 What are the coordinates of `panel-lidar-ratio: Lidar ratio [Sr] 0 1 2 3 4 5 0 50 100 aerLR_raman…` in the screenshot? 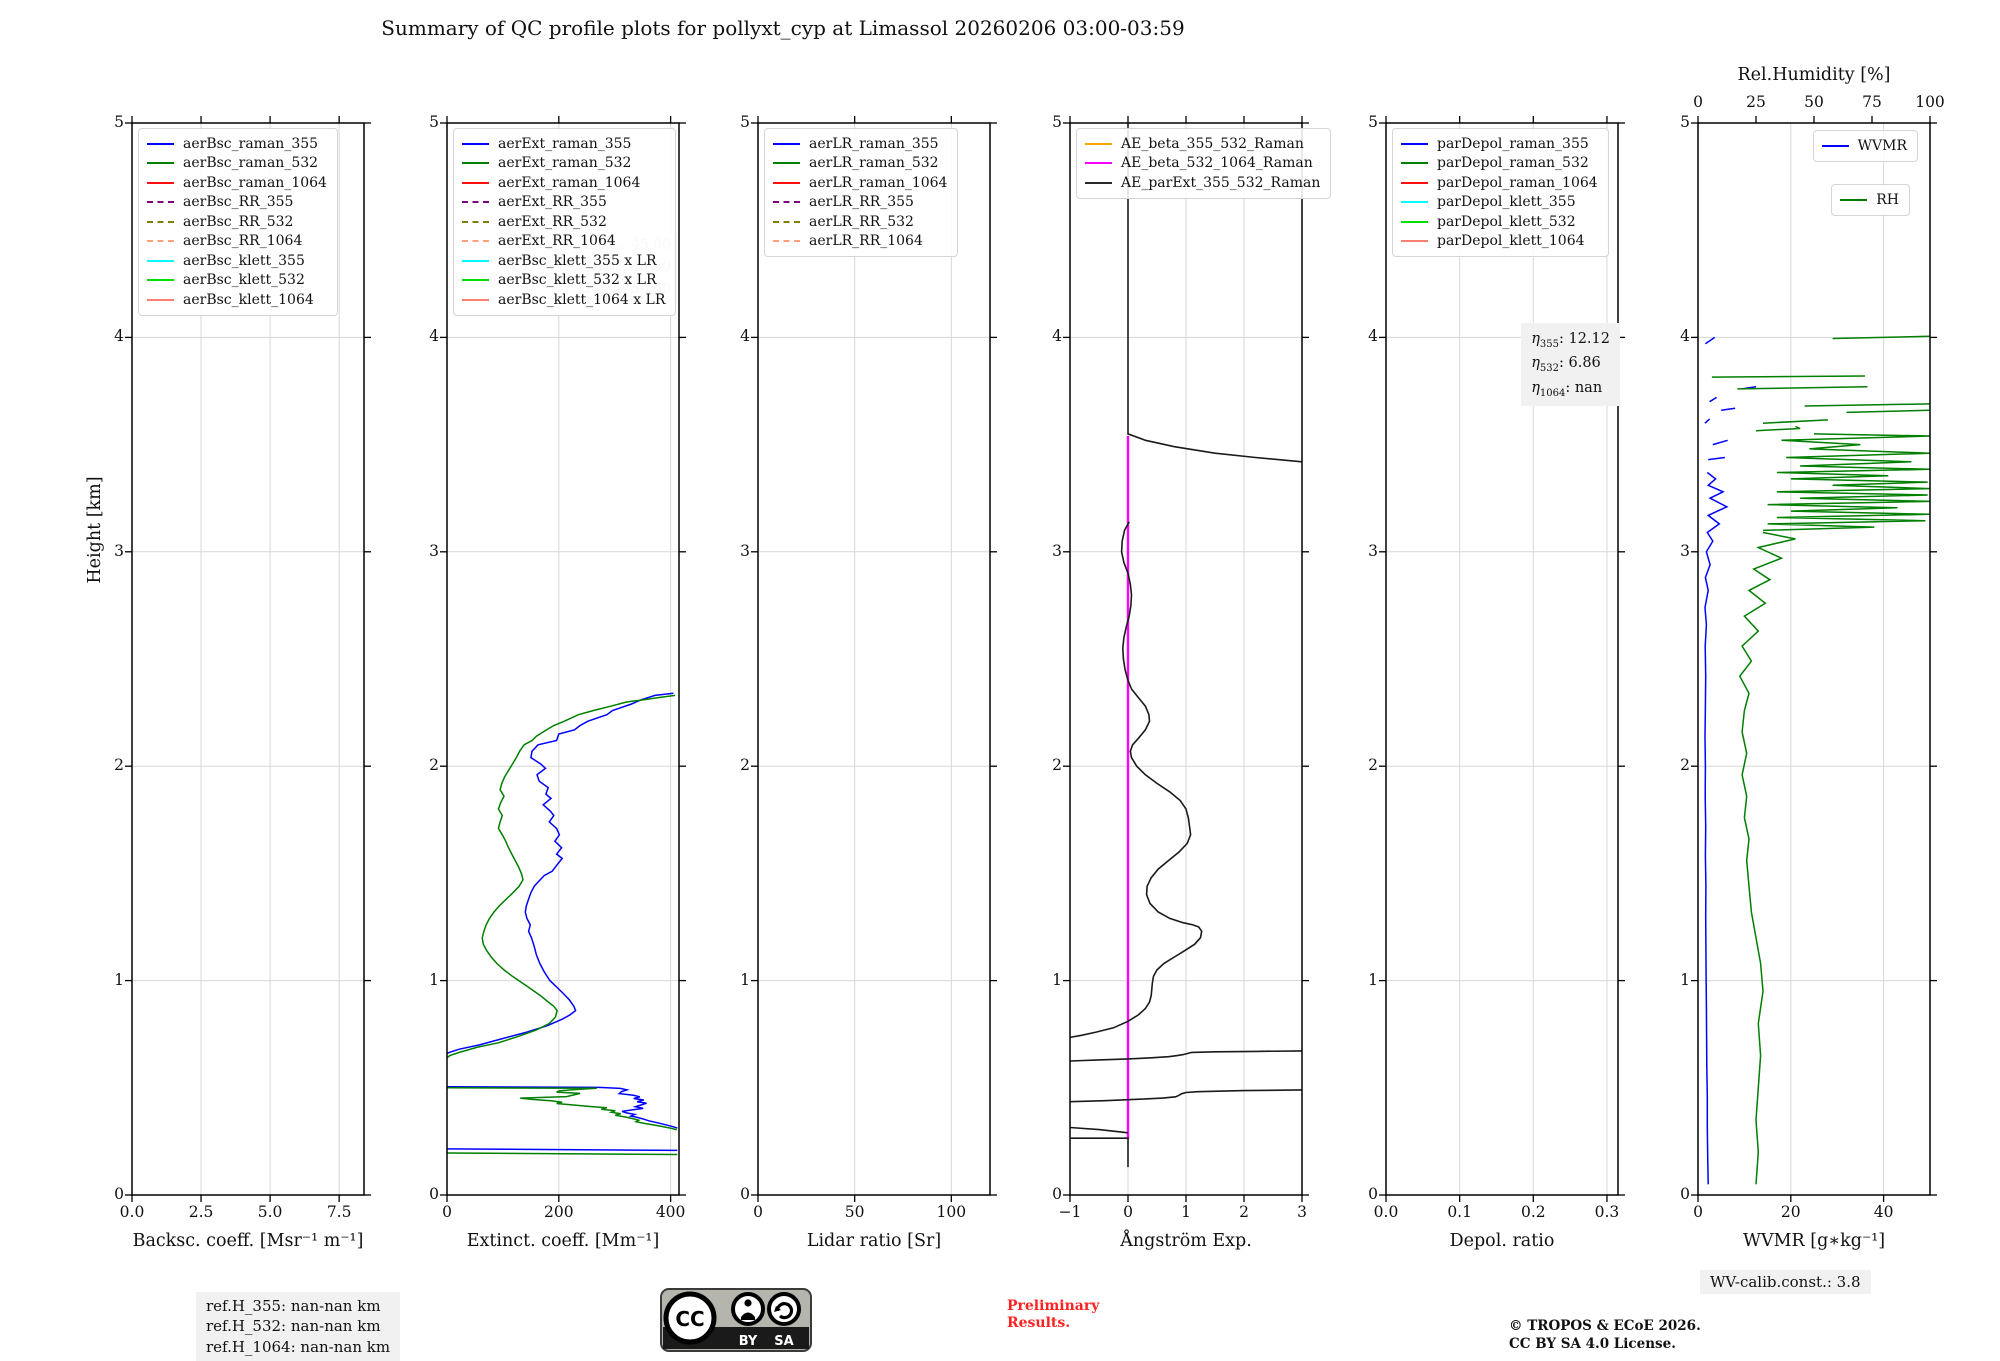 It's located at (868, 682).